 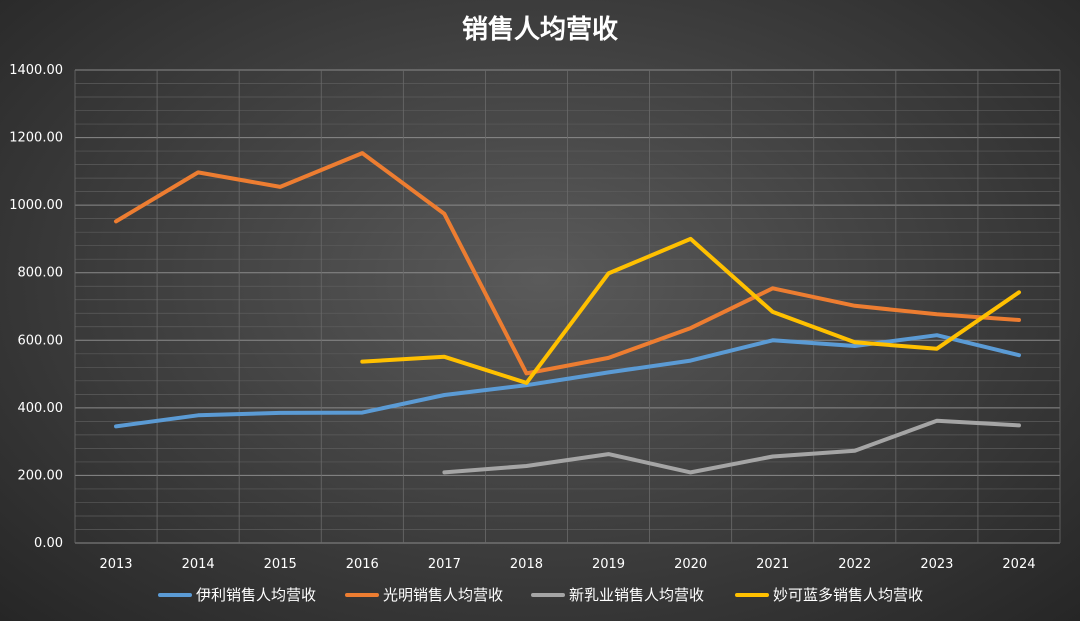 What do you see at coordinates (280, 564) in the screenshot?
I see `x-tick-label: 2015` at bounding box center [280, 564].